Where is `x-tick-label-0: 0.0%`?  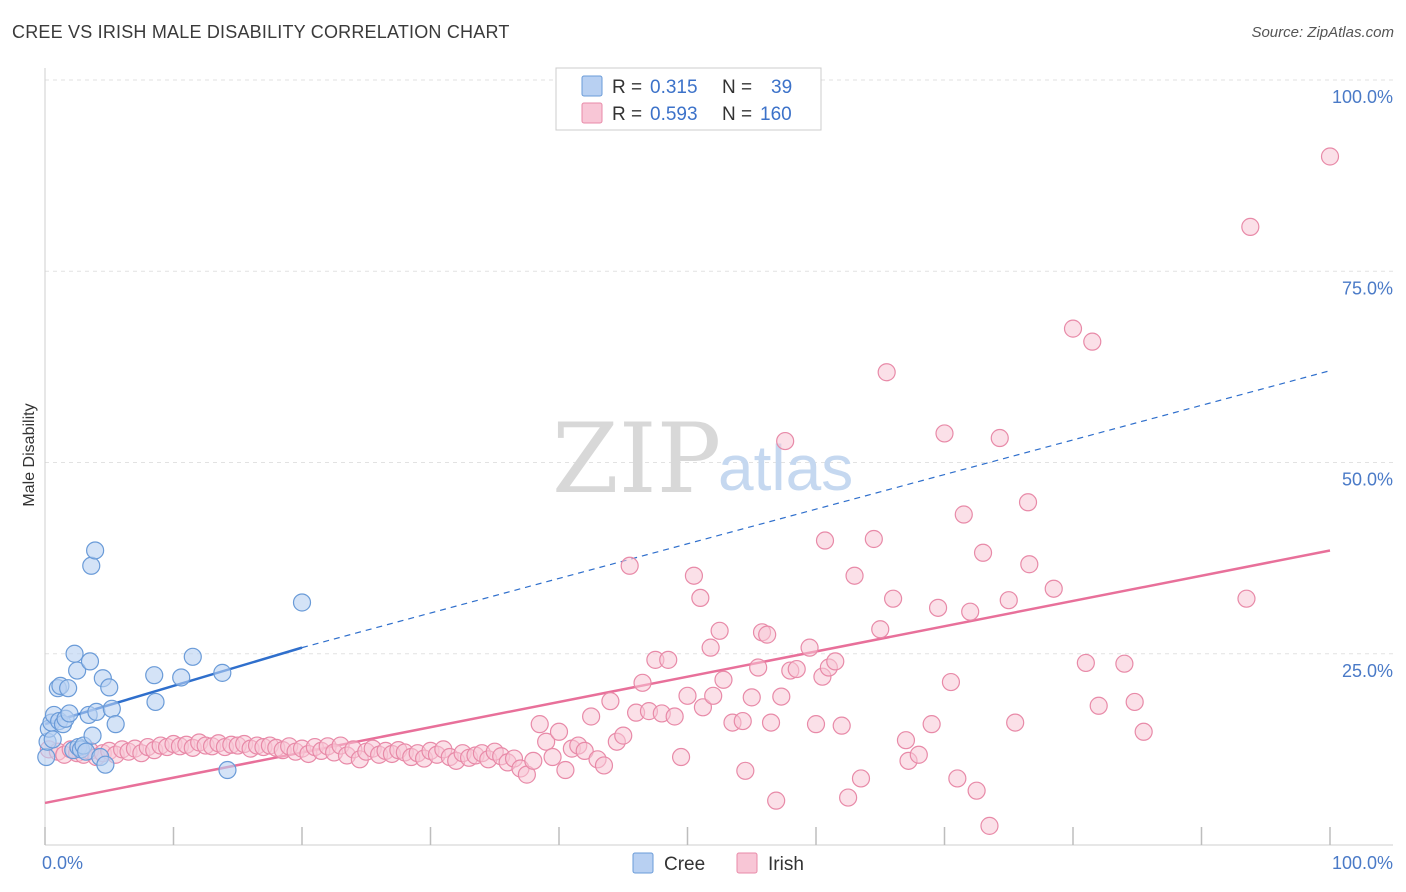
x-tick-label-0: 0.0% is located at coordinates (62, 863).